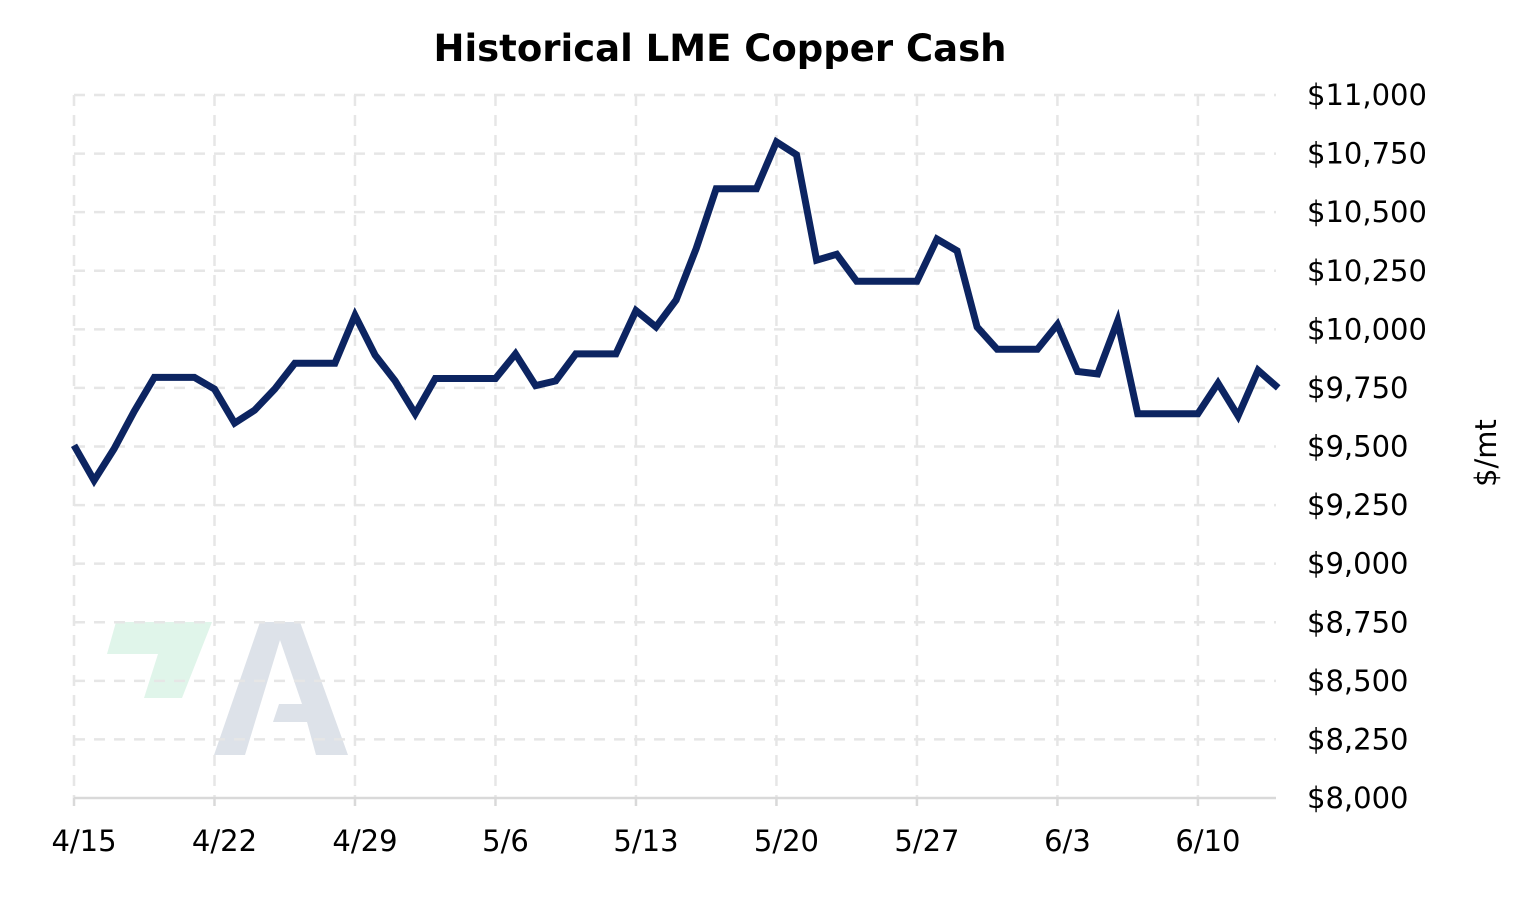 Image resolution: width=1518 pixels, height=923 pixels. What do you see at coordinates (926, 841) in the screenshot?
I see `x-tick-label: 5/27` at bounding box center [926, 841].